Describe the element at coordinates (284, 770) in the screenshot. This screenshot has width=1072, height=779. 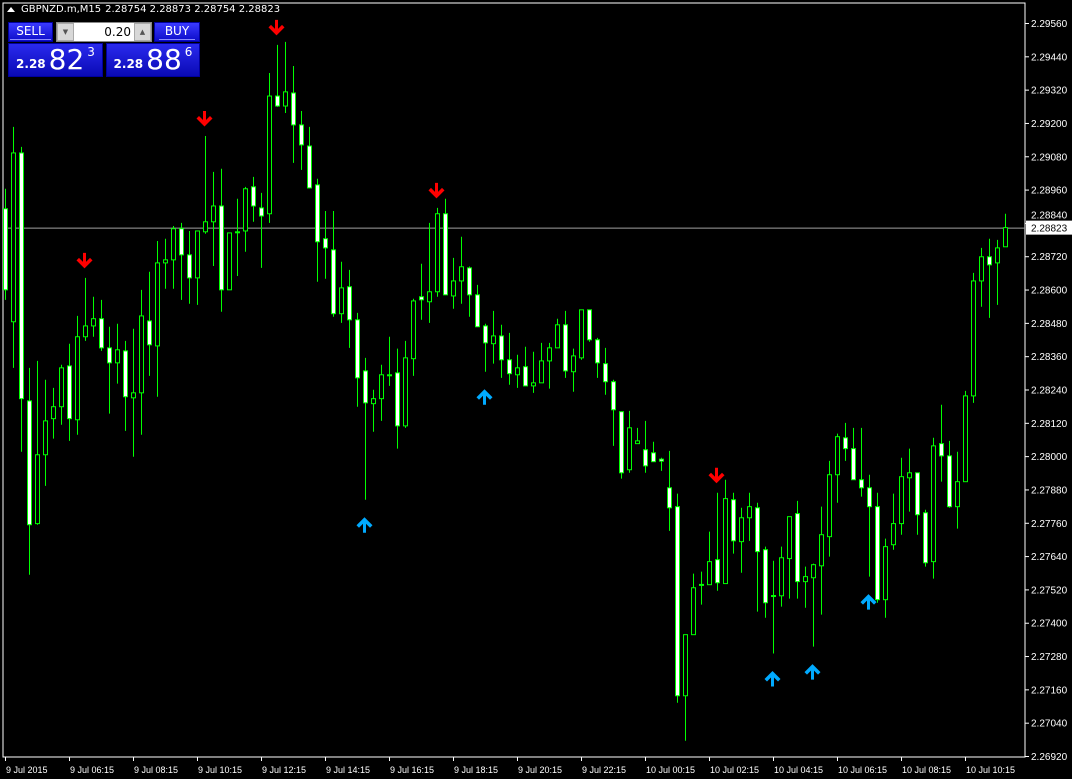
I see `time-tick-label: 9 Jul 12:15` at that location.